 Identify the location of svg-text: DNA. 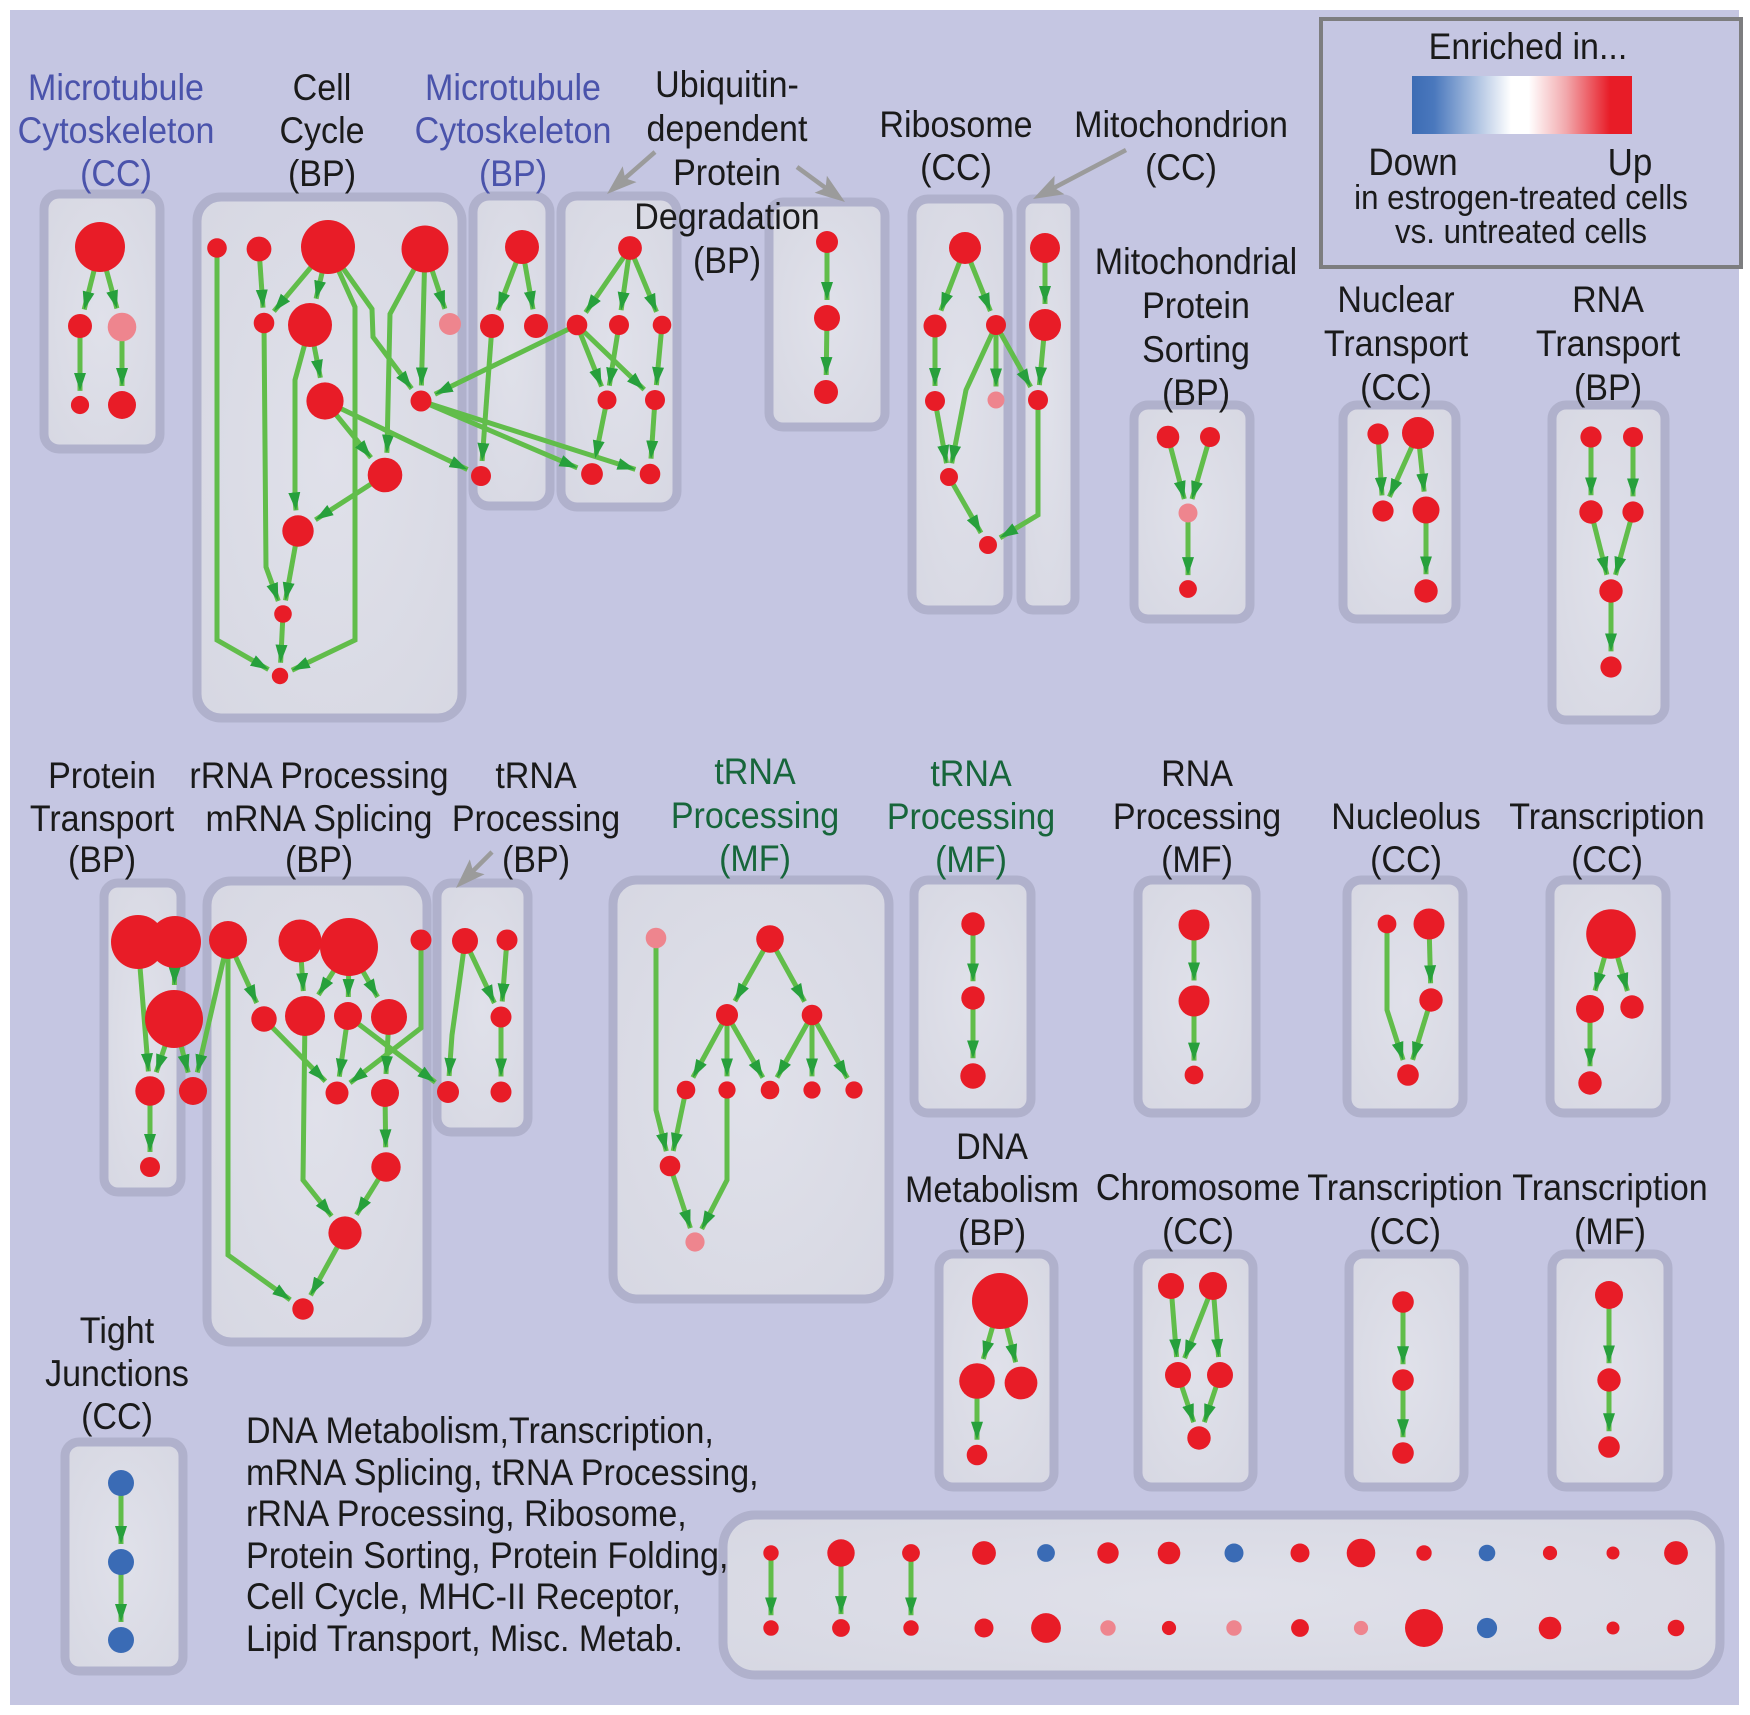
(992, 1147).